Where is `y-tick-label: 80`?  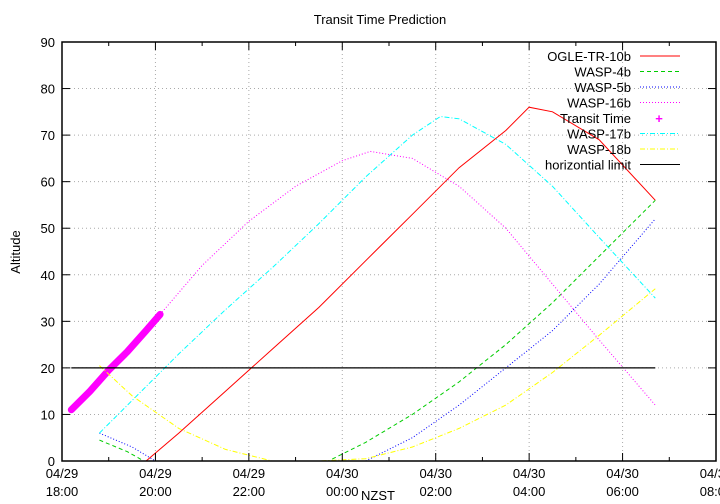
y-tick-label: 80 is located at coordinates (48, 89).